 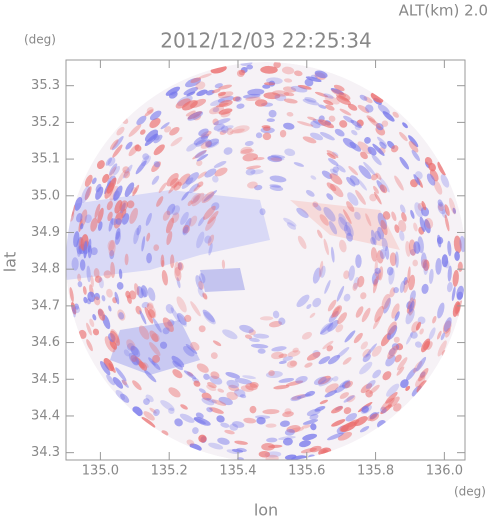 I want to click on y-tick-label: 34.3, so click(x=45, y=452).